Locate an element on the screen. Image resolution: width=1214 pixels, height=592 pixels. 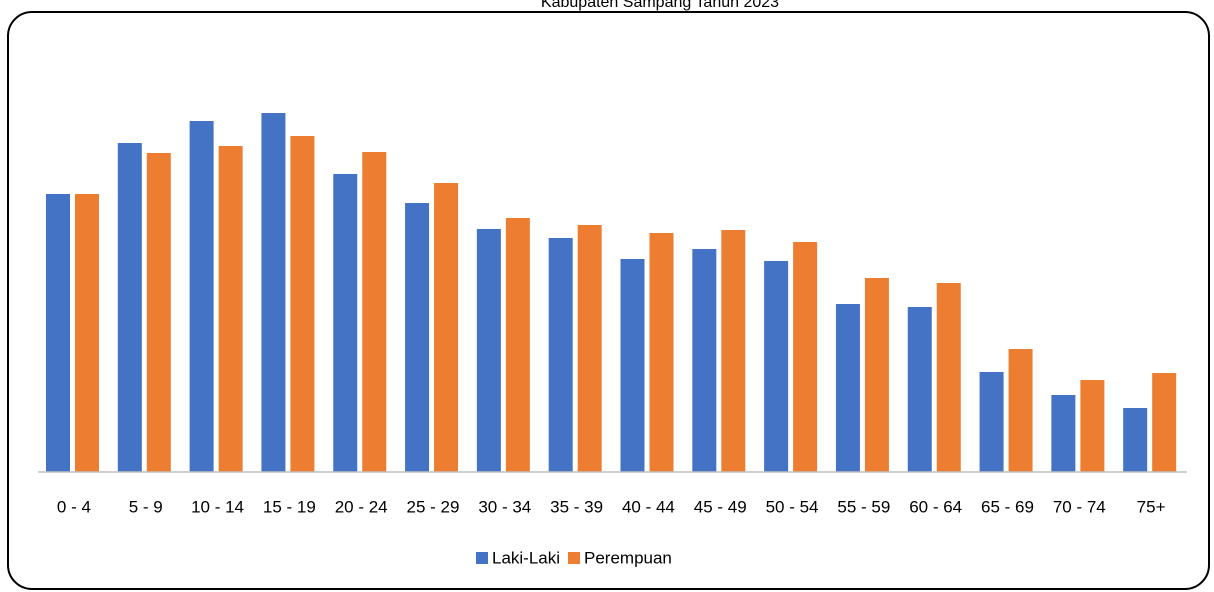
x-tick-label: 75+ is located at coordinates (1151, 506).